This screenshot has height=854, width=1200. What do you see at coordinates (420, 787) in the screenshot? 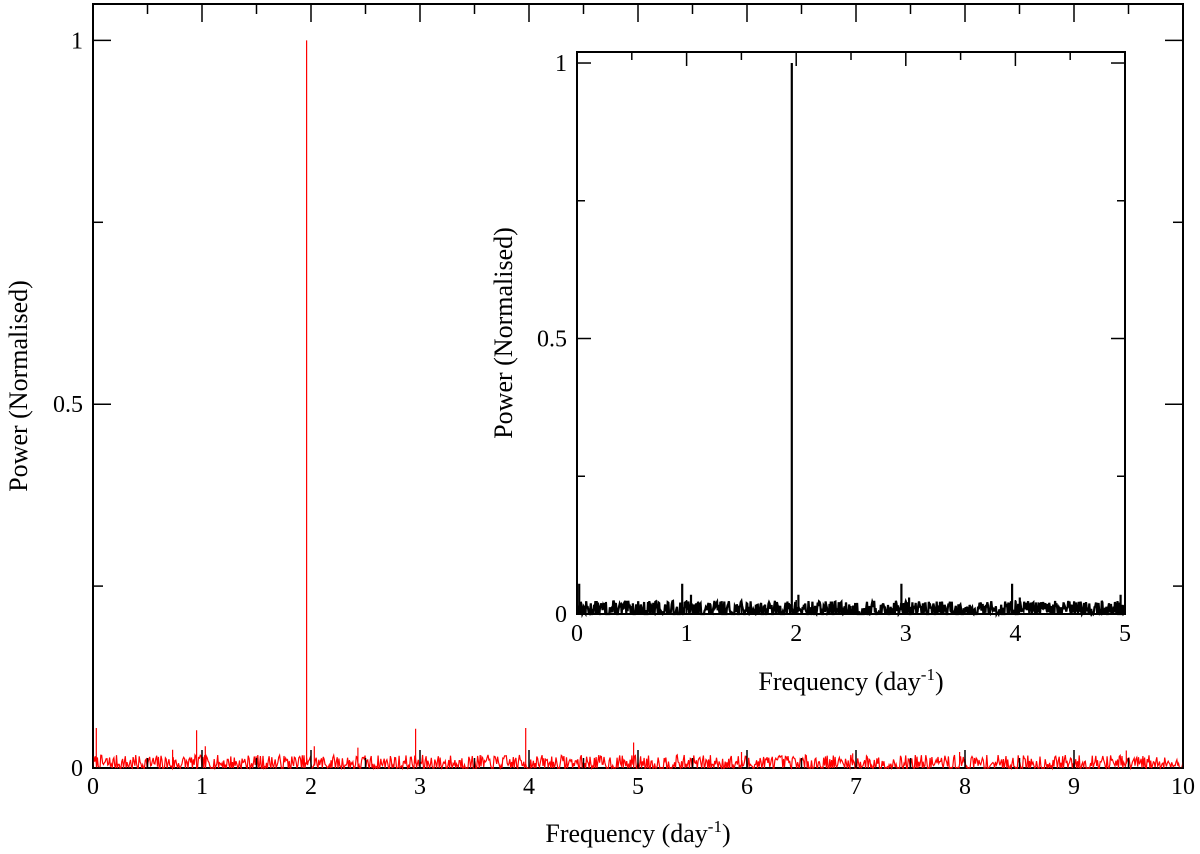
I see `main-x-tick-label: 3` at bounding box center [420, 787].